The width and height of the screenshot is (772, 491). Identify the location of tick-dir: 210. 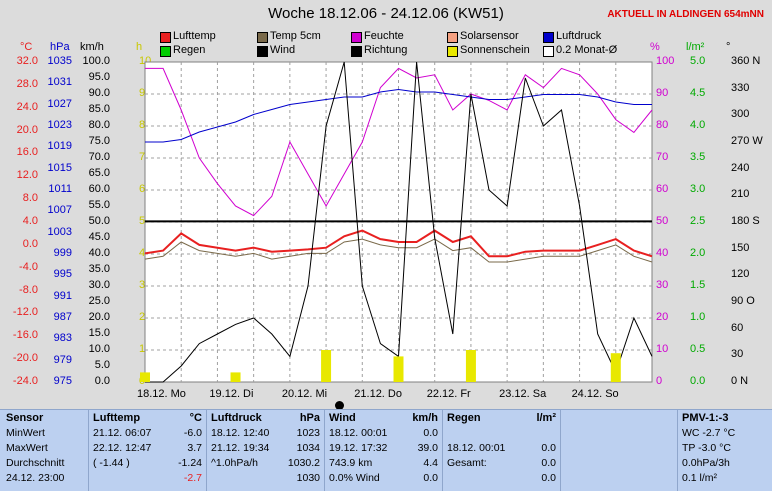
(740, 194).